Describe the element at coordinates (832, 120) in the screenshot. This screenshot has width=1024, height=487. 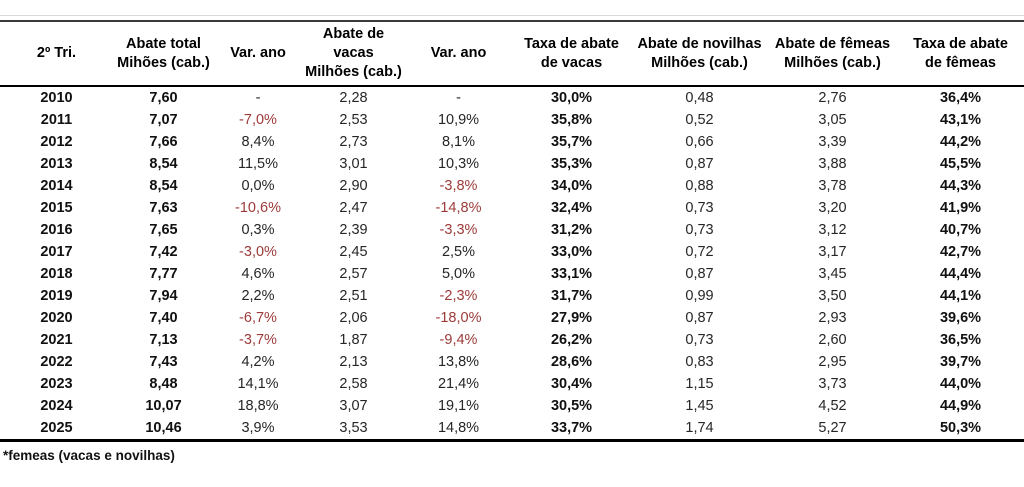
I see `cell-femeas: 3,05` at that location.